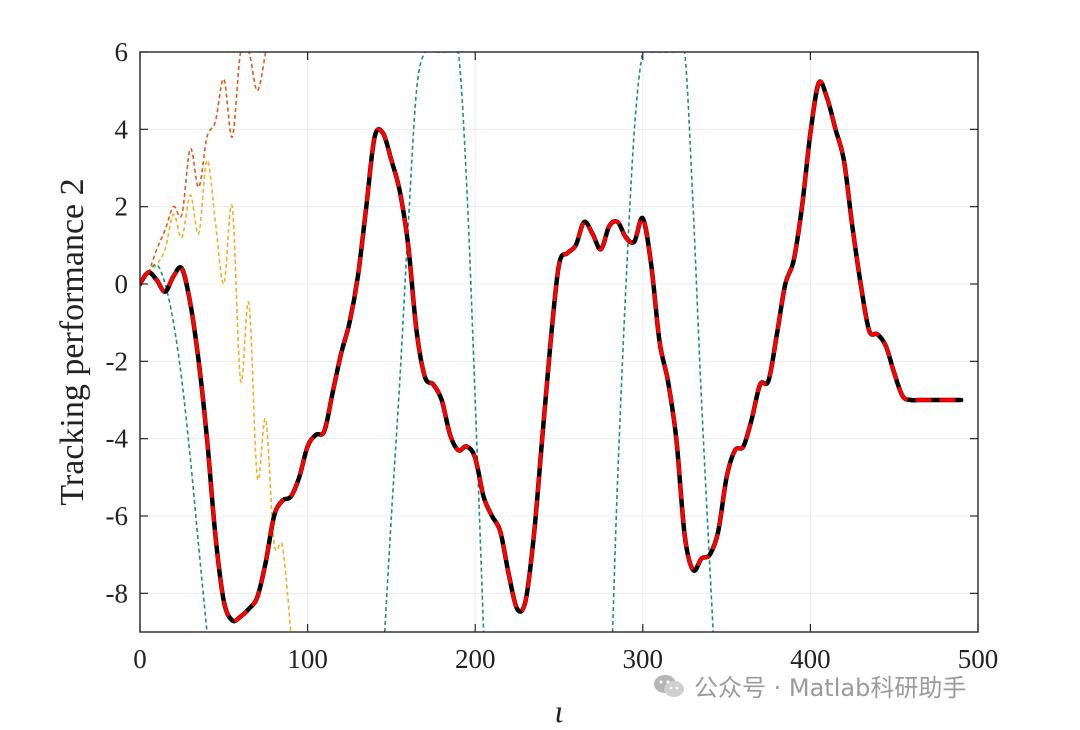 The height and width of the screenshot is (730, 1080). Describe the element at coordinates (72, 341) in the screenshot. I see `y-axis-title: Tracking performance 2` at that location.